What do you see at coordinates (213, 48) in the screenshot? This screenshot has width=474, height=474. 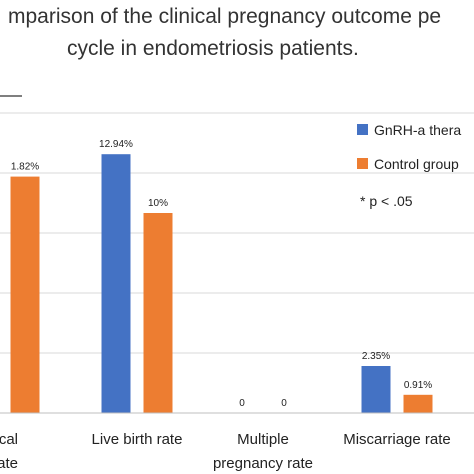 I see `title-line-2: cycle in endometriosis patients.` at bounding box center [213, 48].